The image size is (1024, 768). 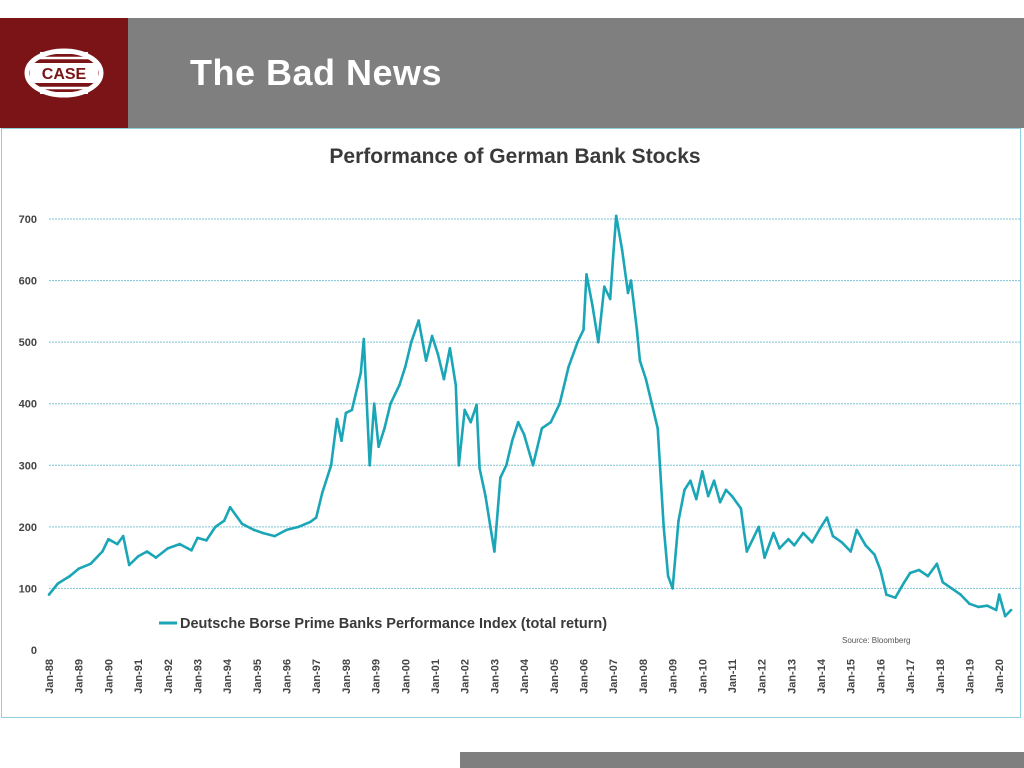 I want to click on logo-text: CASE, so click(x=64, y=74).